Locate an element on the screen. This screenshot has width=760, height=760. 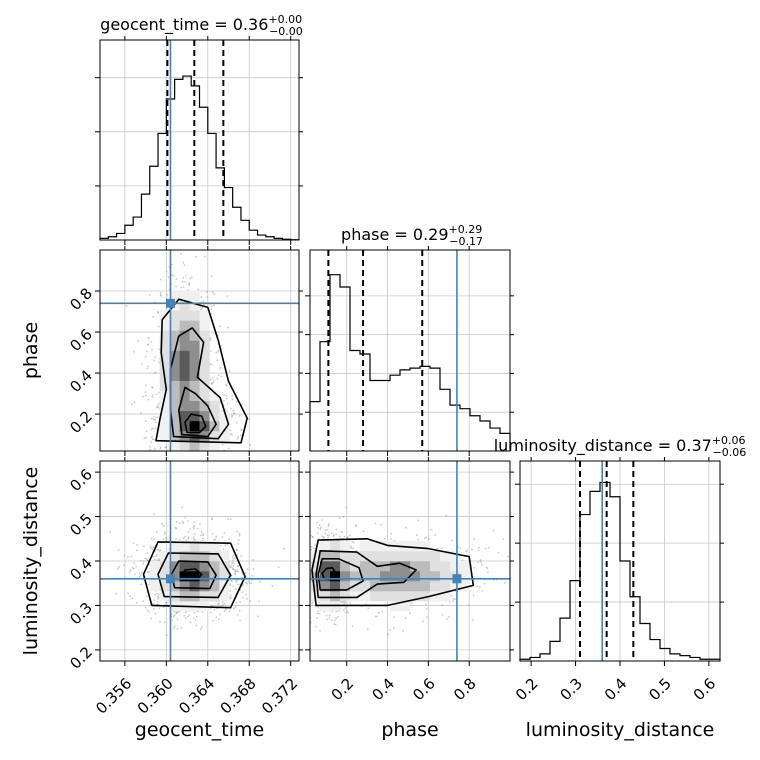
y-tick-label-luminosity_distance: 0.2 is located at coordinates (81, 658).